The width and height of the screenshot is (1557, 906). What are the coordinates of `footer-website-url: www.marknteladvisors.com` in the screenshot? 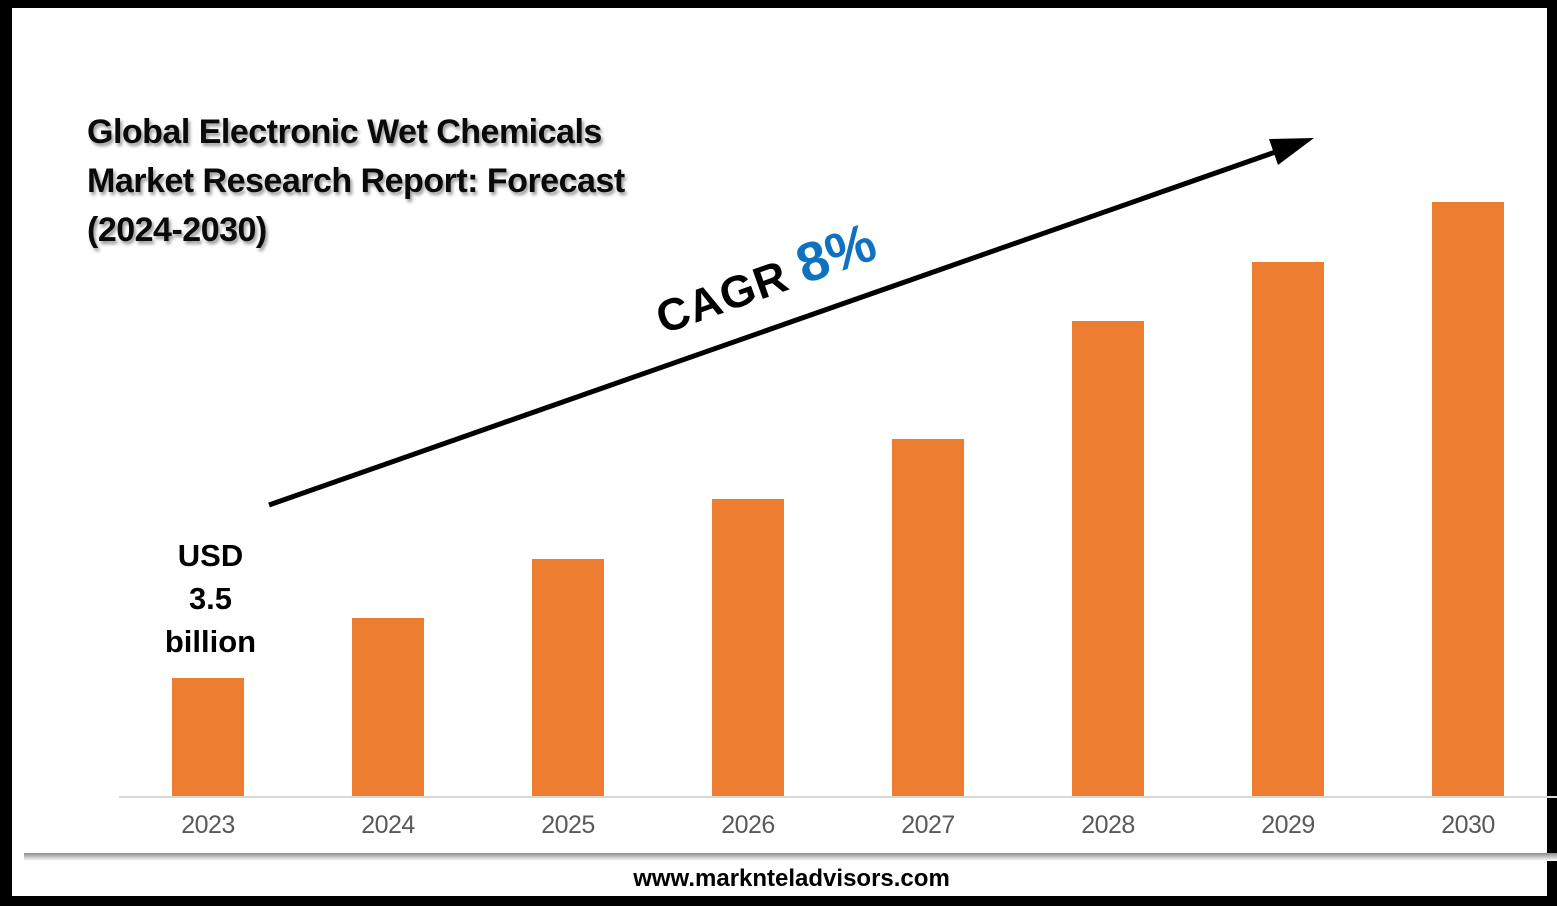 It's located at (791, 878).